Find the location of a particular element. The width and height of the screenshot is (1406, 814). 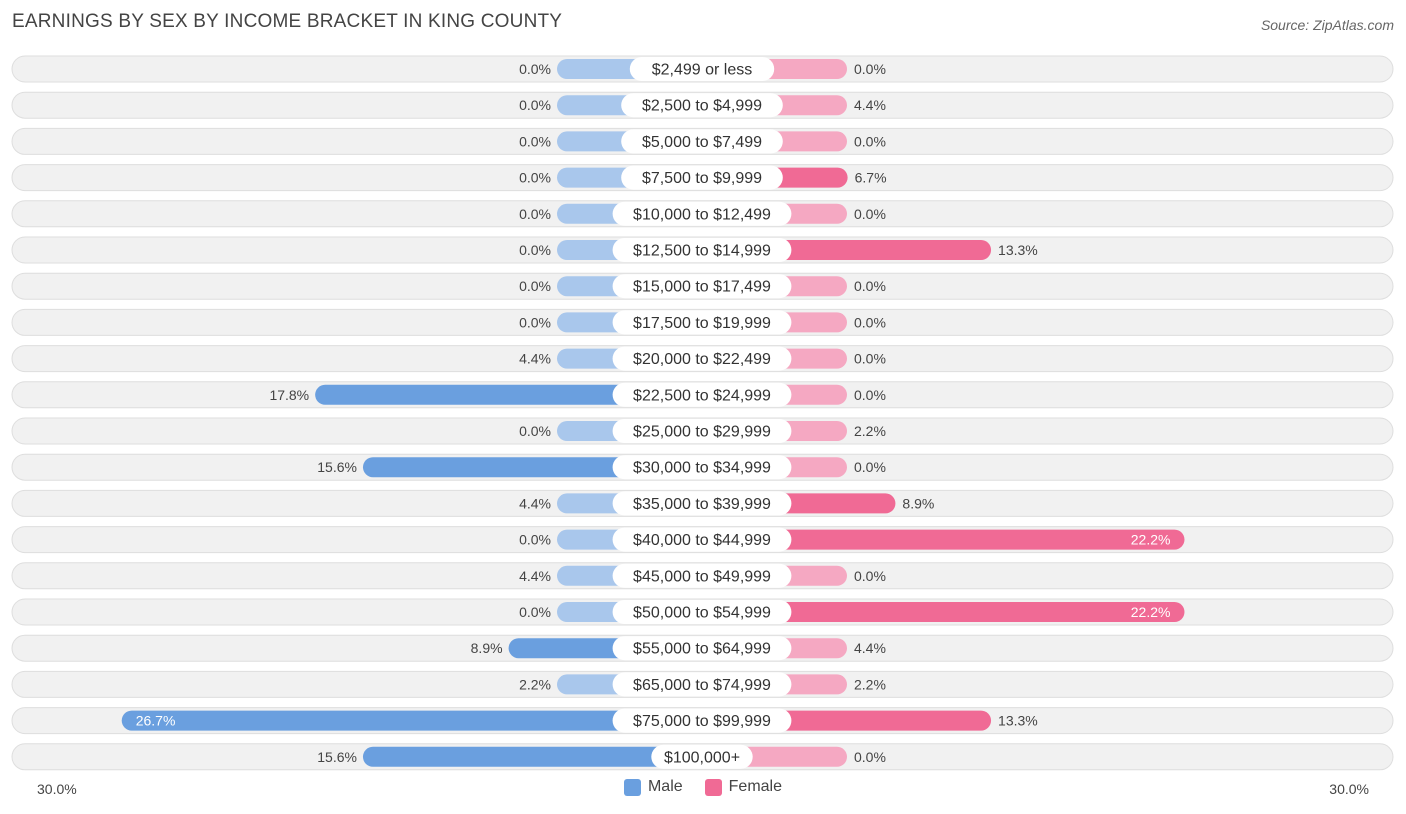

bar-row: $2,500 to $4,999 0.0% 4.4% is located at coordinates (702, 105).